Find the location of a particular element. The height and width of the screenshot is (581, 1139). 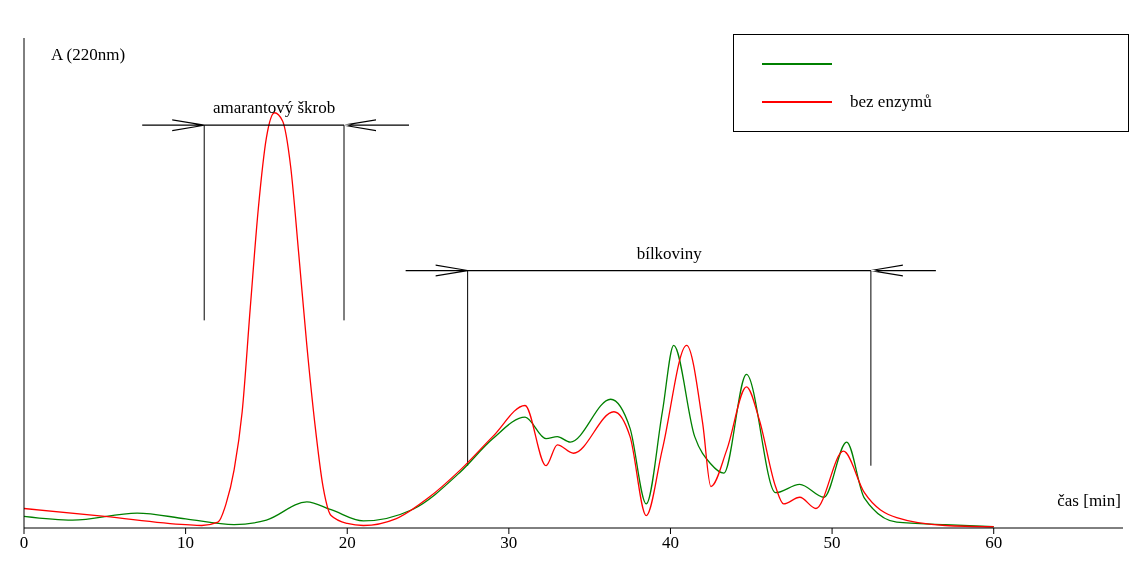

x-axis-title: čas [min] is located at coordinates (1089, 501).